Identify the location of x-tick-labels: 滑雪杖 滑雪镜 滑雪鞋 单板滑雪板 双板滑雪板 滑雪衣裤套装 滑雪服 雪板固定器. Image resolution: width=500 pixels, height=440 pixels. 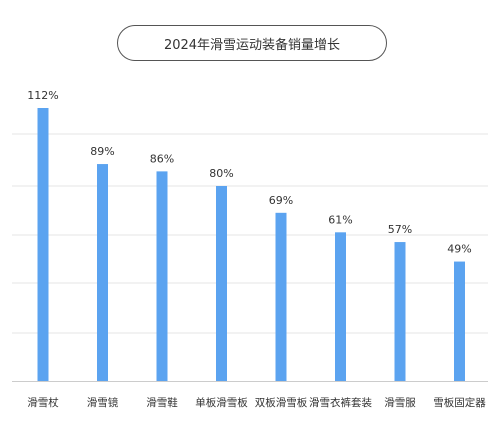
(256, 402).